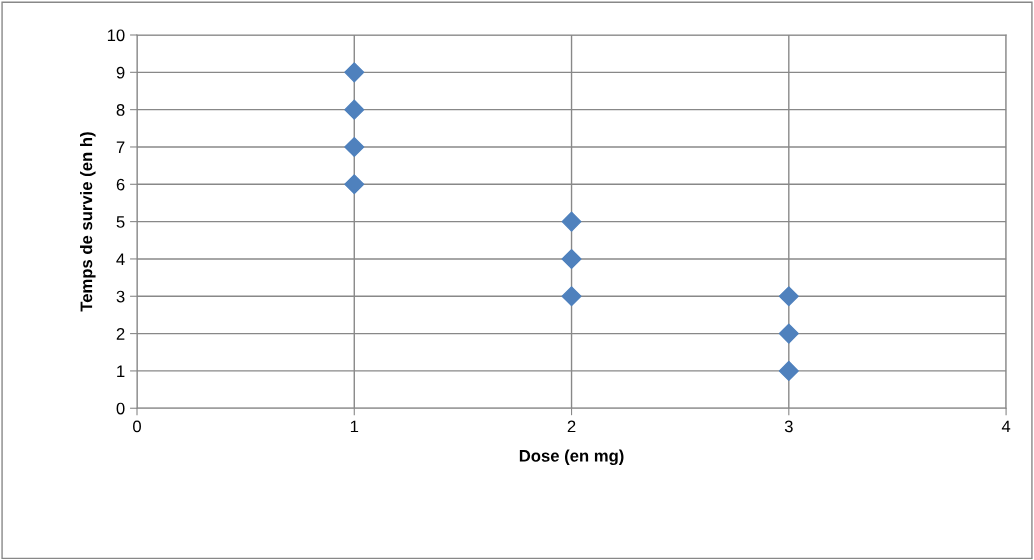  What do you see at coordinates (354, 426) in the screenshot?
I see `x-tick-label: 1` at bounding box center [354, 426].